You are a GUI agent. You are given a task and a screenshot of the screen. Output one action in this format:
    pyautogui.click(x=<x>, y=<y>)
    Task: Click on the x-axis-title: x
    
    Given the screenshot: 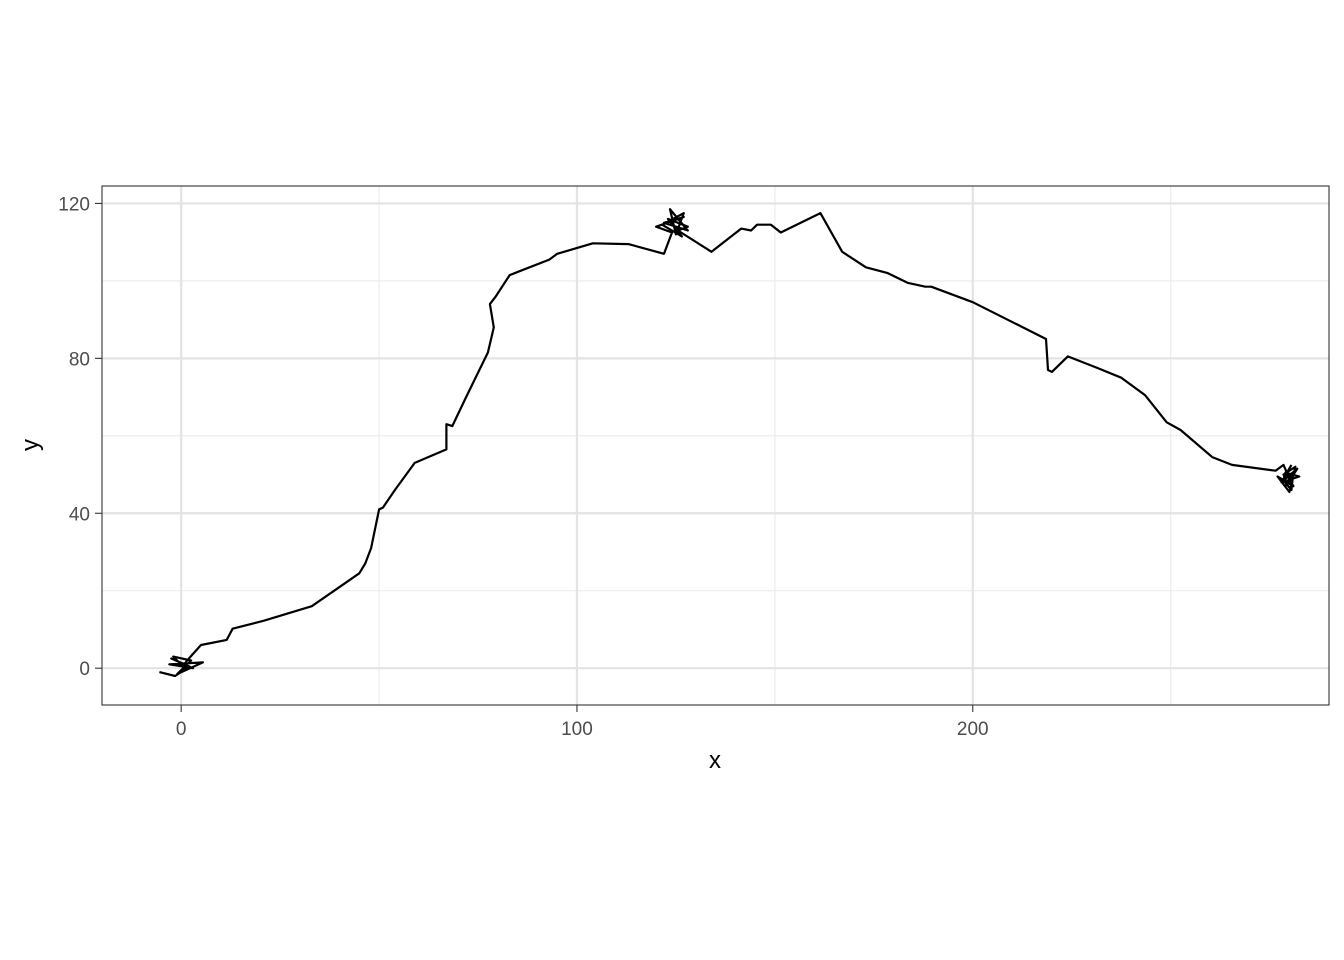 What is the action you would take?
    pyautogui.click(x=715, y=760)
    